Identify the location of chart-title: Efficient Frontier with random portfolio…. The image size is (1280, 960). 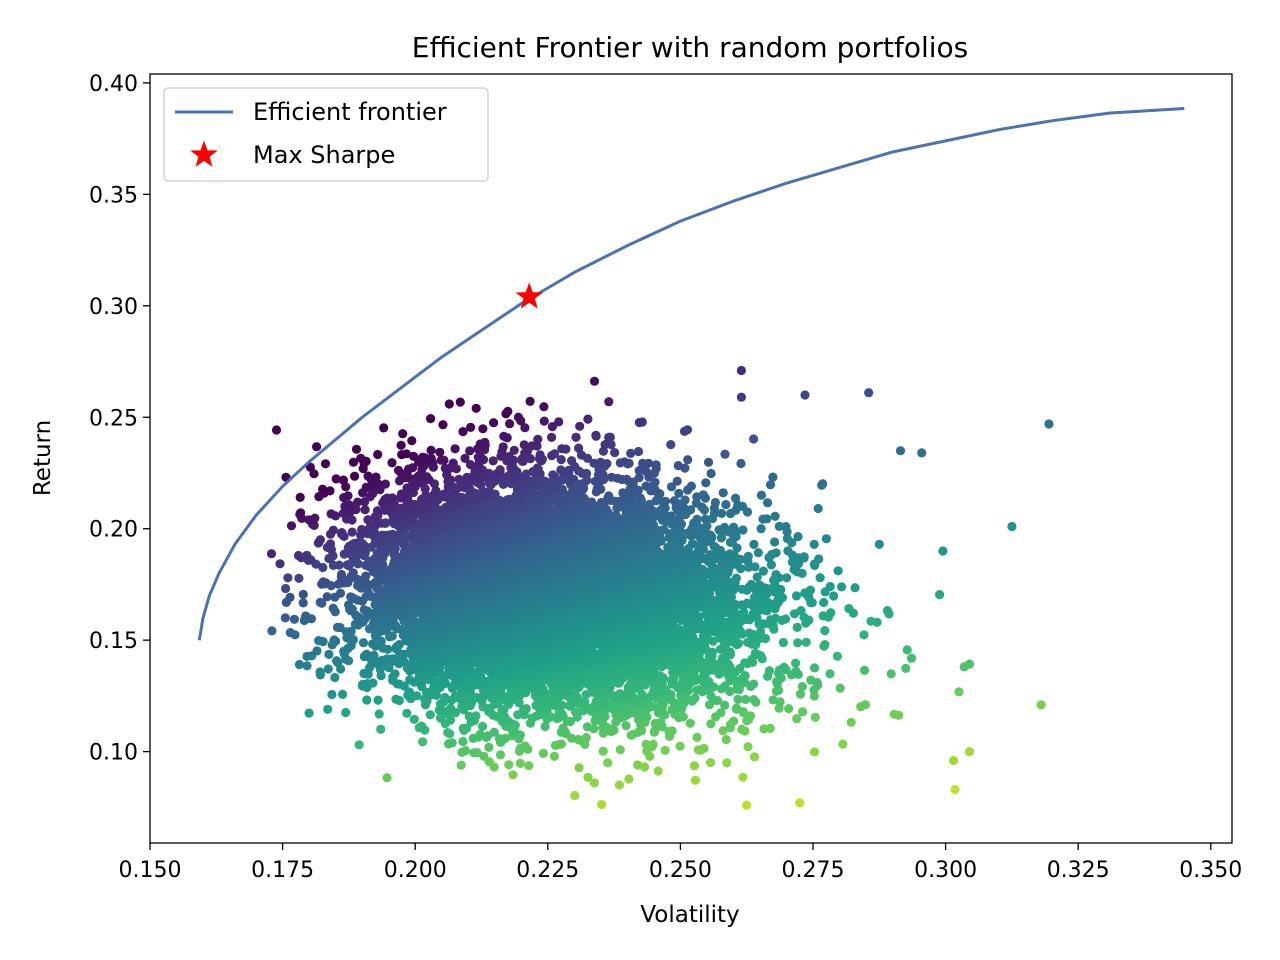
(690, 47).